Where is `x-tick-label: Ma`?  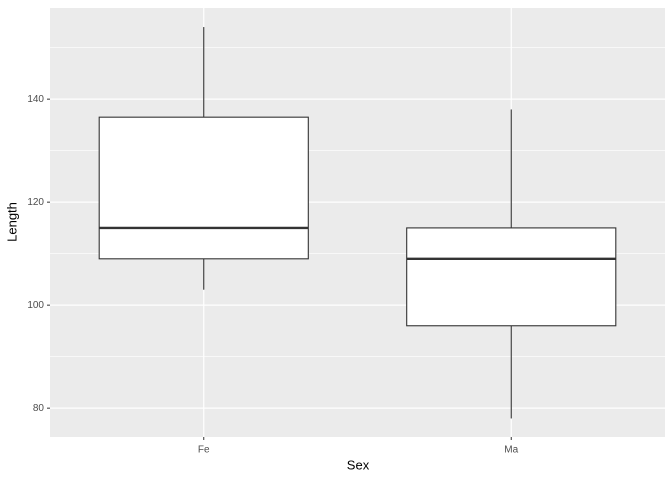
x-tick-label: Ma is located at coordinates (511, 450).